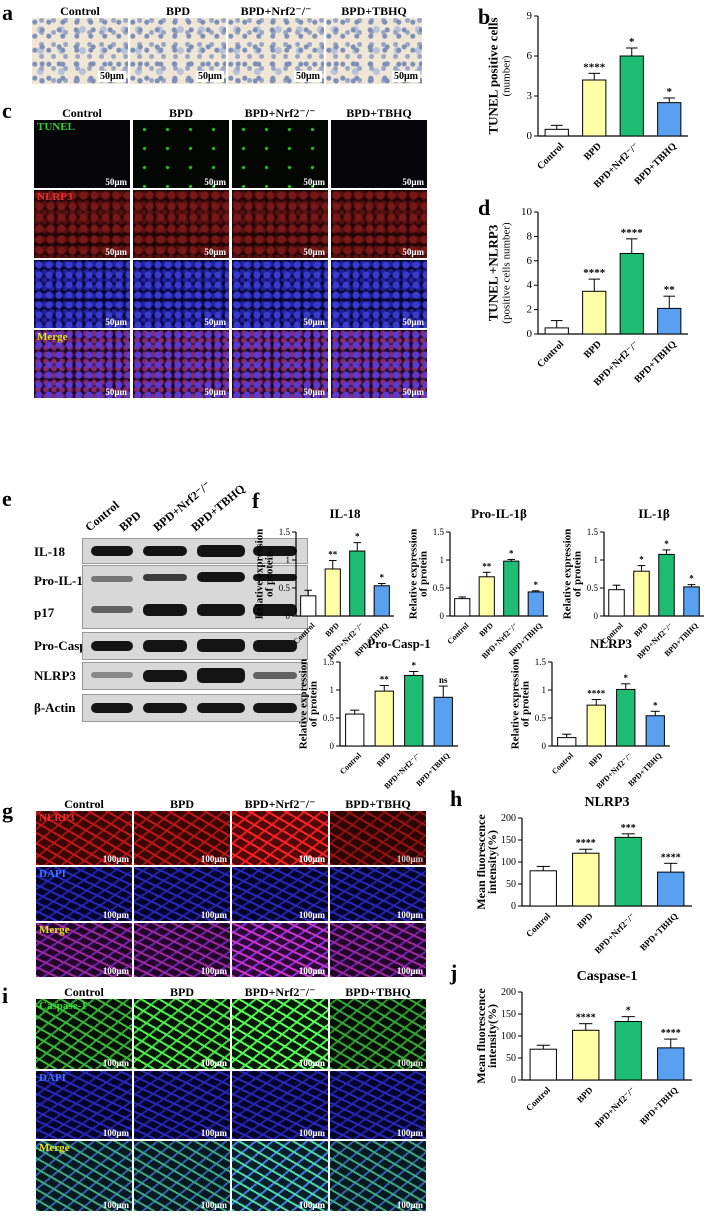  I want to click on blot-label-pro-il1b: Pro-IL-1β, so click(62, 580).